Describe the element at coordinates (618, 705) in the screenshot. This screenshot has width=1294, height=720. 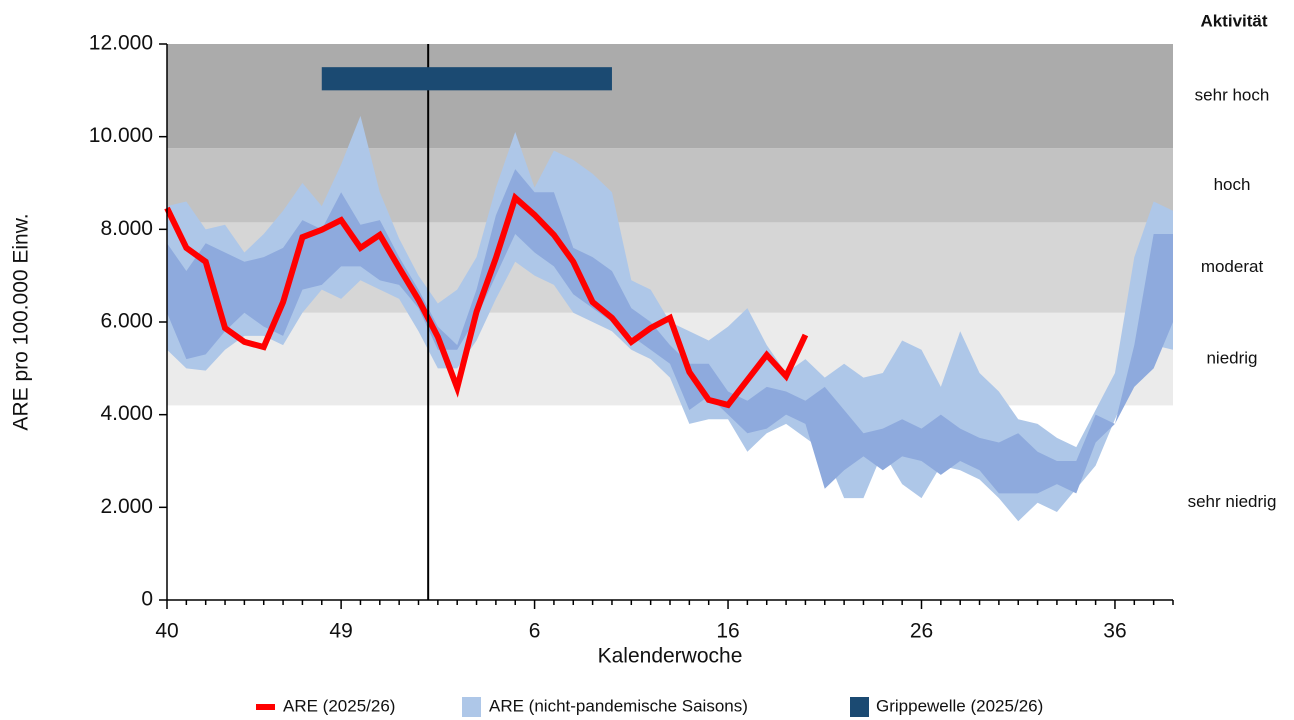
I see `legend-label: ARE (nicht-pandemische Saisons)` at that location.